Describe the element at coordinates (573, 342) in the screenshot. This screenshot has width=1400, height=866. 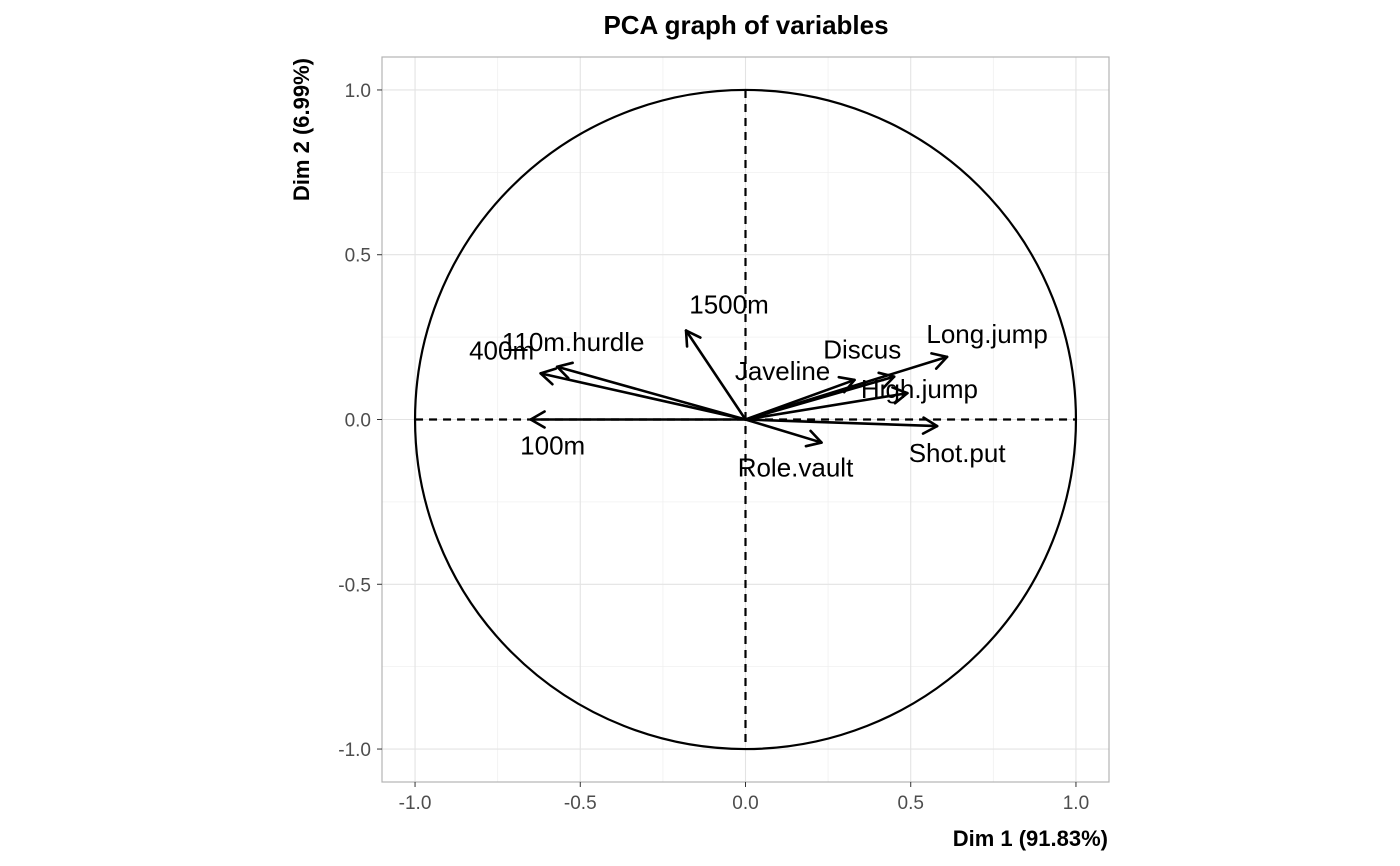
I see `label-110m-hurdle: 110m.hurdle` at that location.